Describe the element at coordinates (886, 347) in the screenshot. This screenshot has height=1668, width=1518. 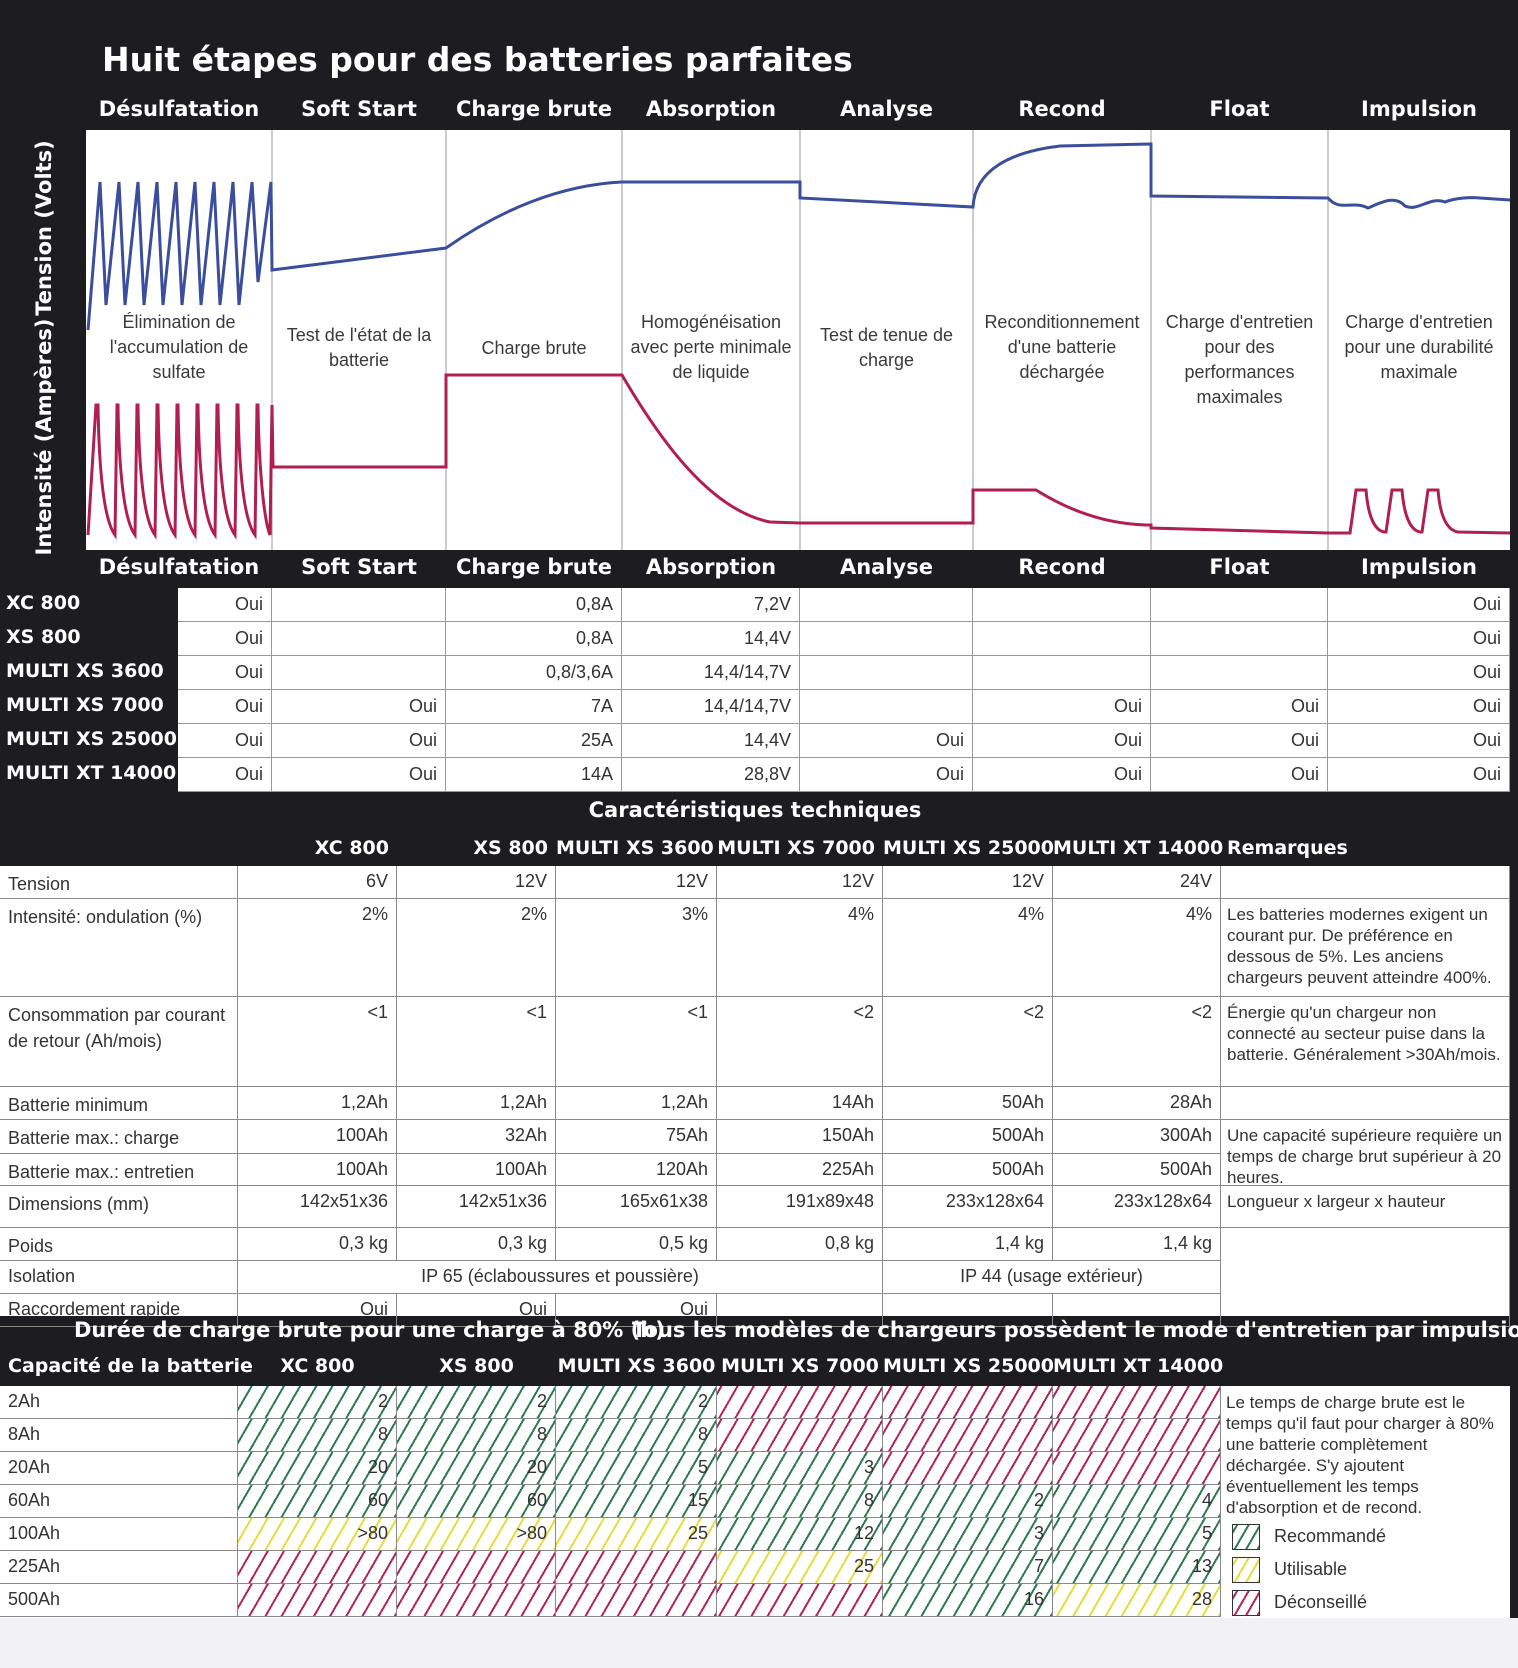
I see `stage-description: Test de tenue de charge` at that location.